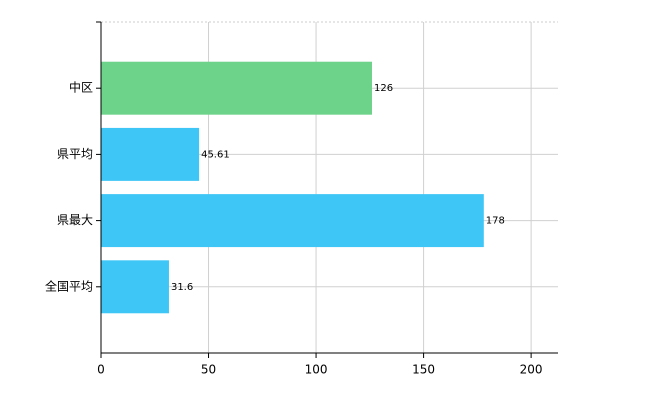  I want to click on y-tick-label: 県平均, so click(75, 154).